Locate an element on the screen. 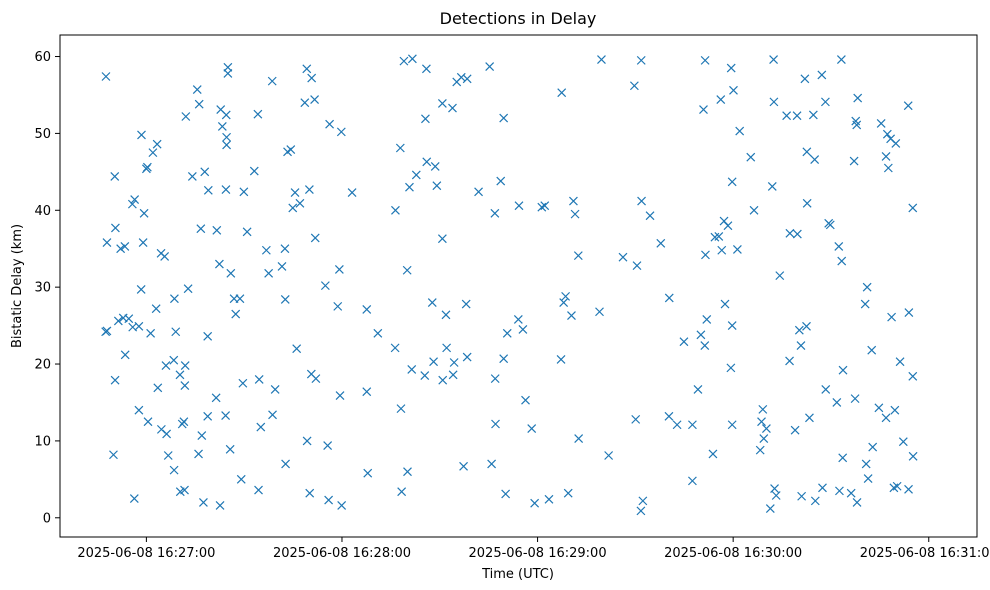  y-axis-label: Bistatic Delay (km) is located at coordinates (17, 286).